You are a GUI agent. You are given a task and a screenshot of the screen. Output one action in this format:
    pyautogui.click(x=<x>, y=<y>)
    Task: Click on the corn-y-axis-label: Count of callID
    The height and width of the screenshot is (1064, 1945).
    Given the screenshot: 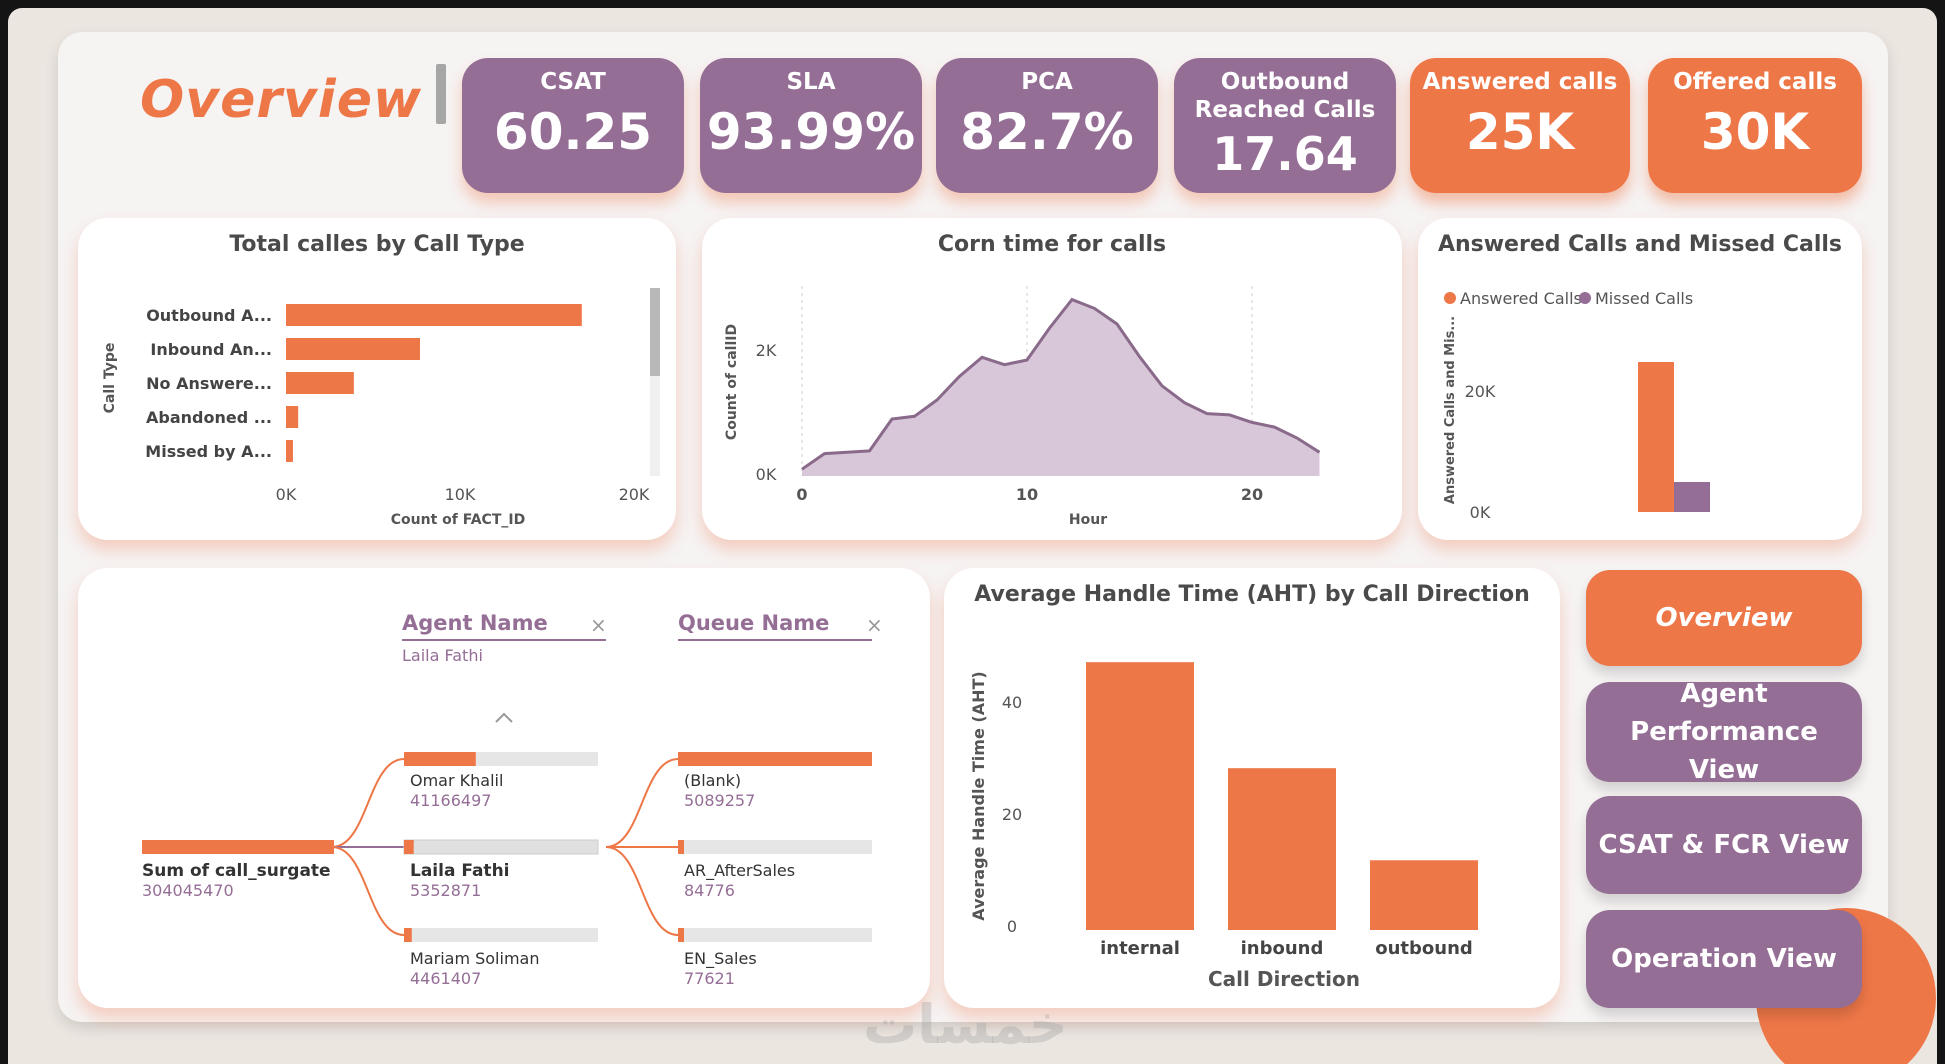 What is the action you would take?
    pyautogui.click(x=732, y=382)
    